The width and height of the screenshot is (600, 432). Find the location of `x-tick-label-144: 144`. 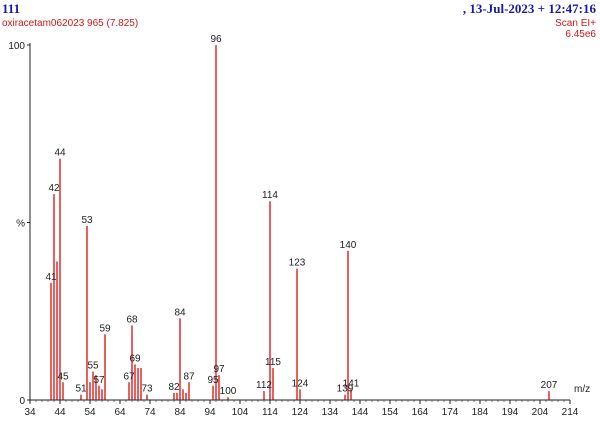

x-tick-label-144: 144 is located at coordinates (360, 412).